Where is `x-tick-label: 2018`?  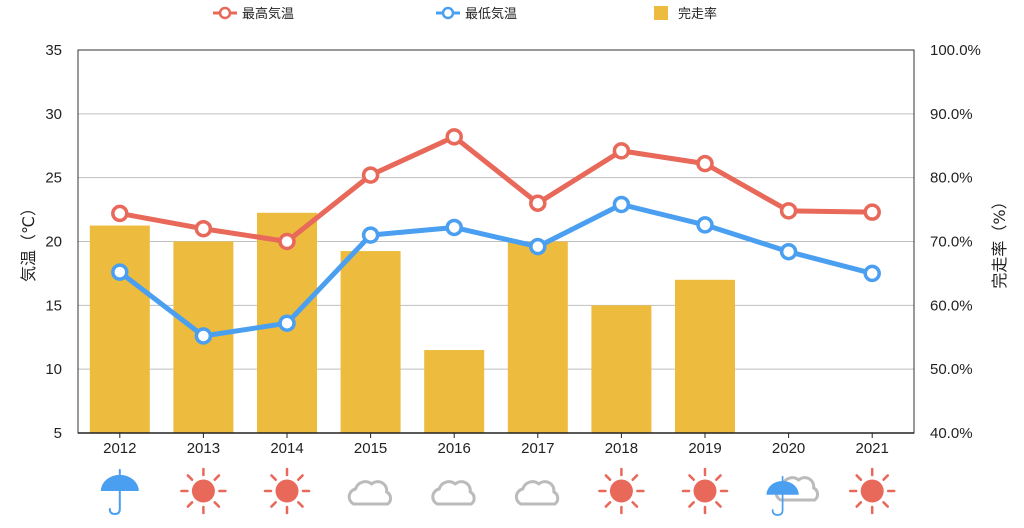
x-tick-label: 2018 is located at coordinates (621, 448).